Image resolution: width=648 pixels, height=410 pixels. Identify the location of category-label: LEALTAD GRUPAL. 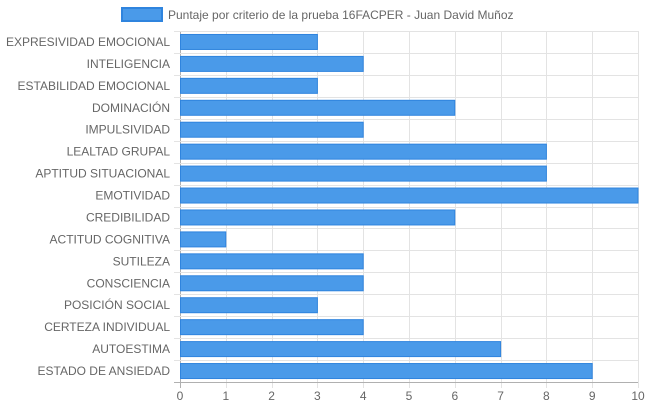
(119, 152).